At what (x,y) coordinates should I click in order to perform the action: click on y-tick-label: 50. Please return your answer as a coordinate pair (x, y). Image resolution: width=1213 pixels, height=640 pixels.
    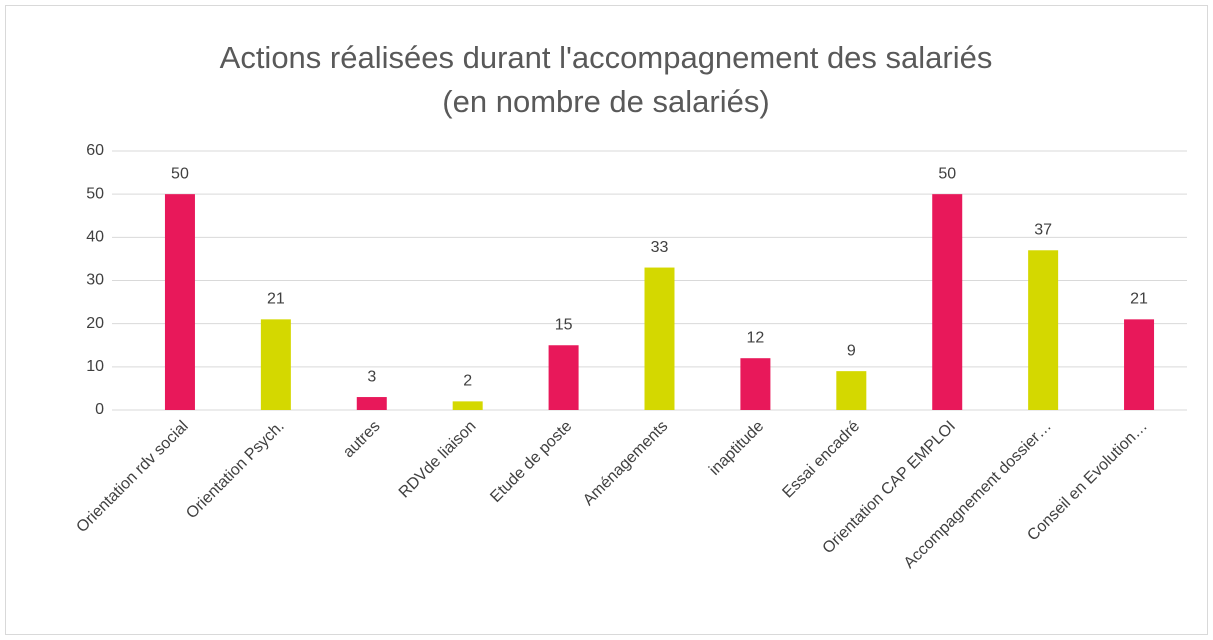
    Looking at the image, I should click on (95, 193).